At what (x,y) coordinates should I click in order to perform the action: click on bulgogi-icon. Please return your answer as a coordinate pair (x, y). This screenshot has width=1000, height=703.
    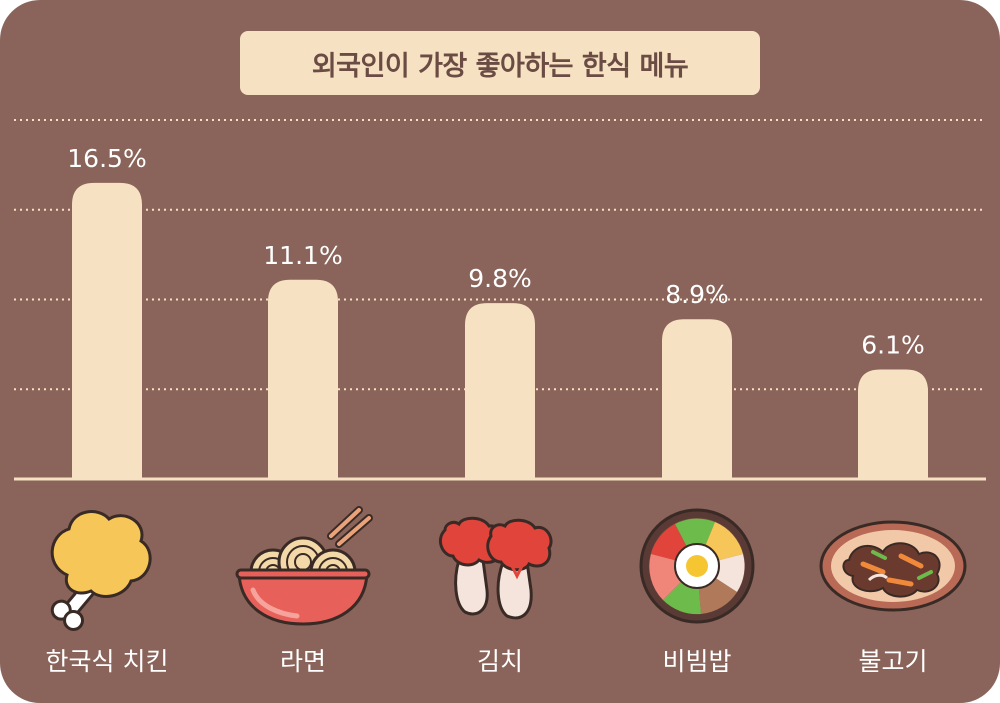
    Looking at the image, I should click on (893, 566).